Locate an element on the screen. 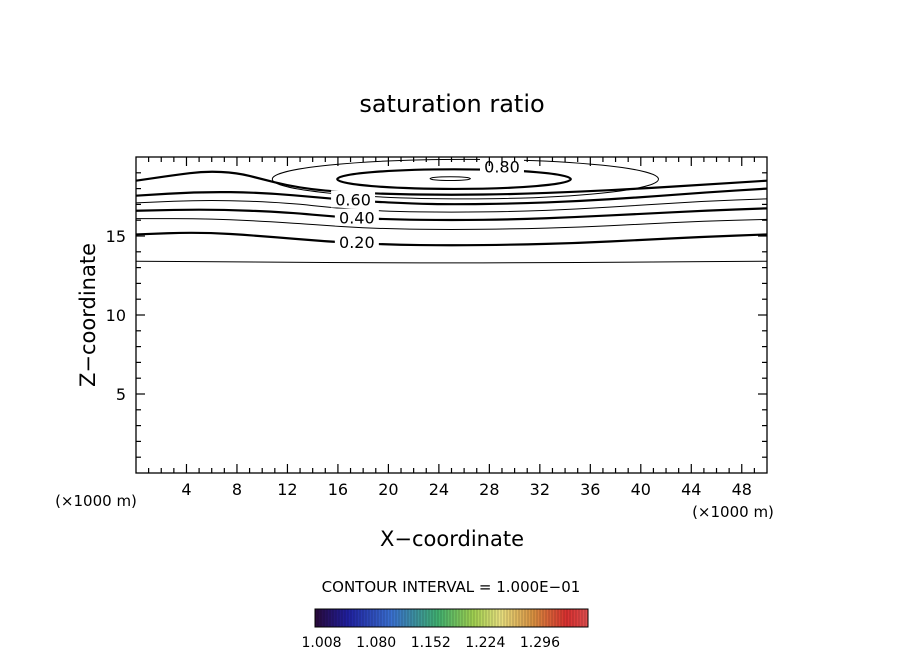  colorbar is located at coordinates (451, 618).